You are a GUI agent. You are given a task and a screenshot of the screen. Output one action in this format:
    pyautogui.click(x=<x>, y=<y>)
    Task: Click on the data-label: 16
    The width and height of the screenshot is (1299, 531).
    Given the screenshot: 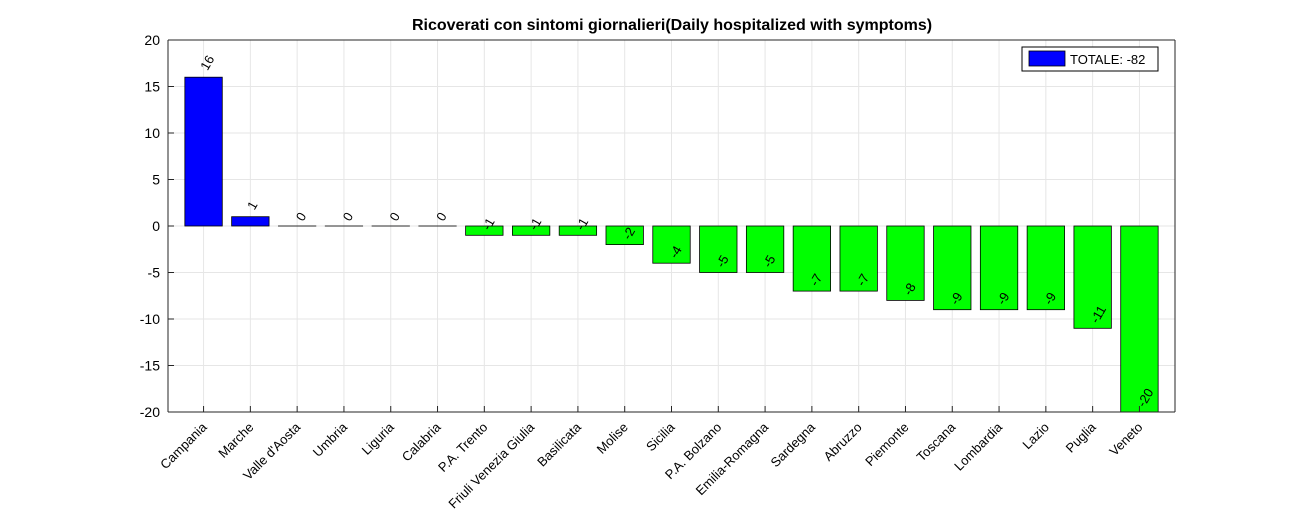 What is the action you would take?
    pyautogui.click(x=207, y=63)
    